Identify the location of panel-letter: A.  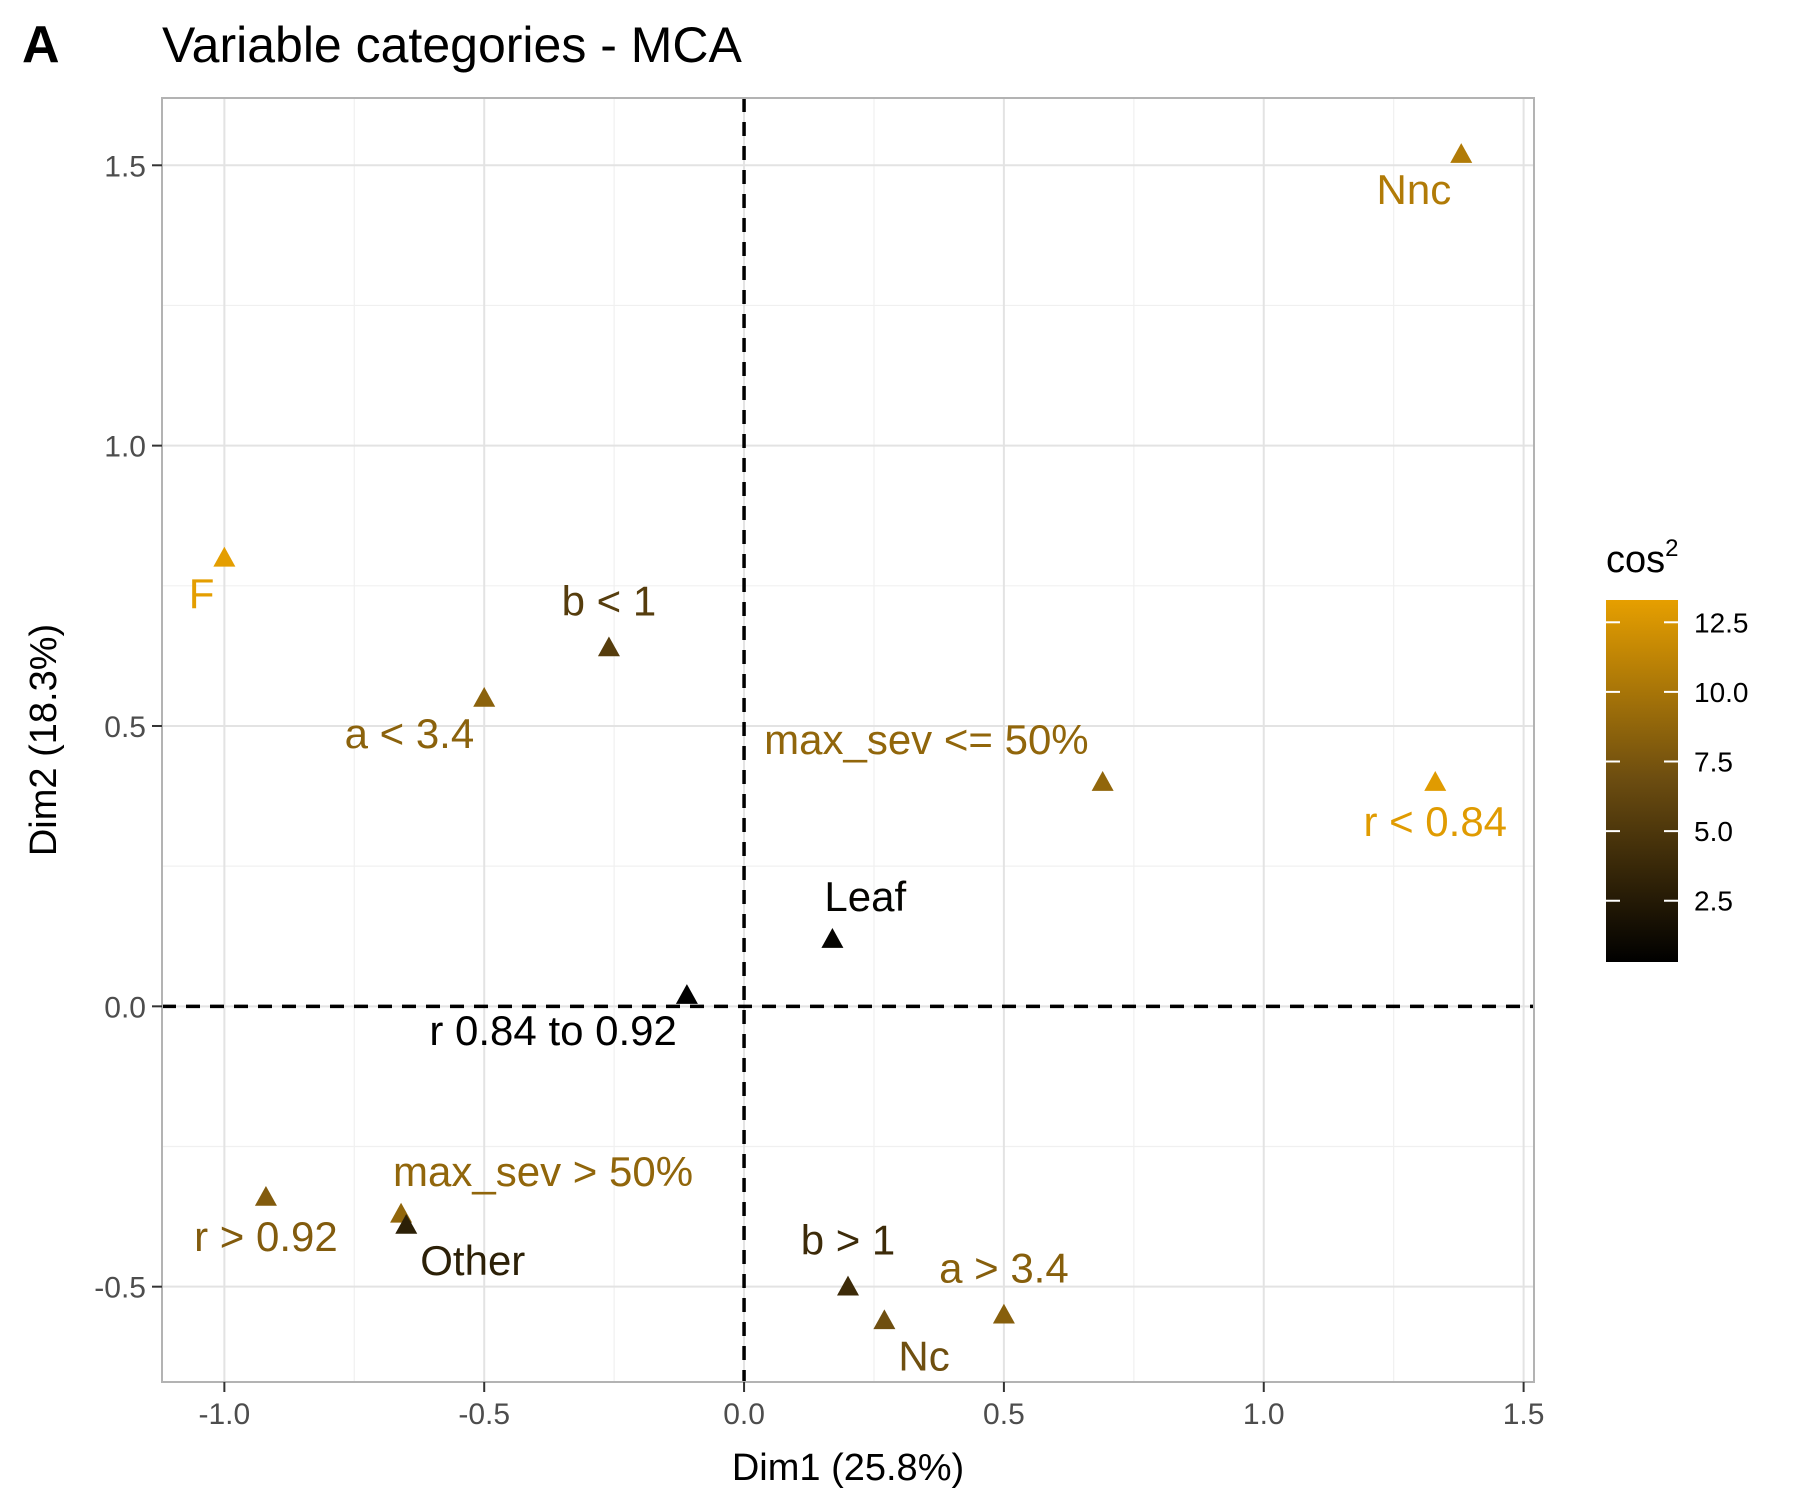
(41, 45).